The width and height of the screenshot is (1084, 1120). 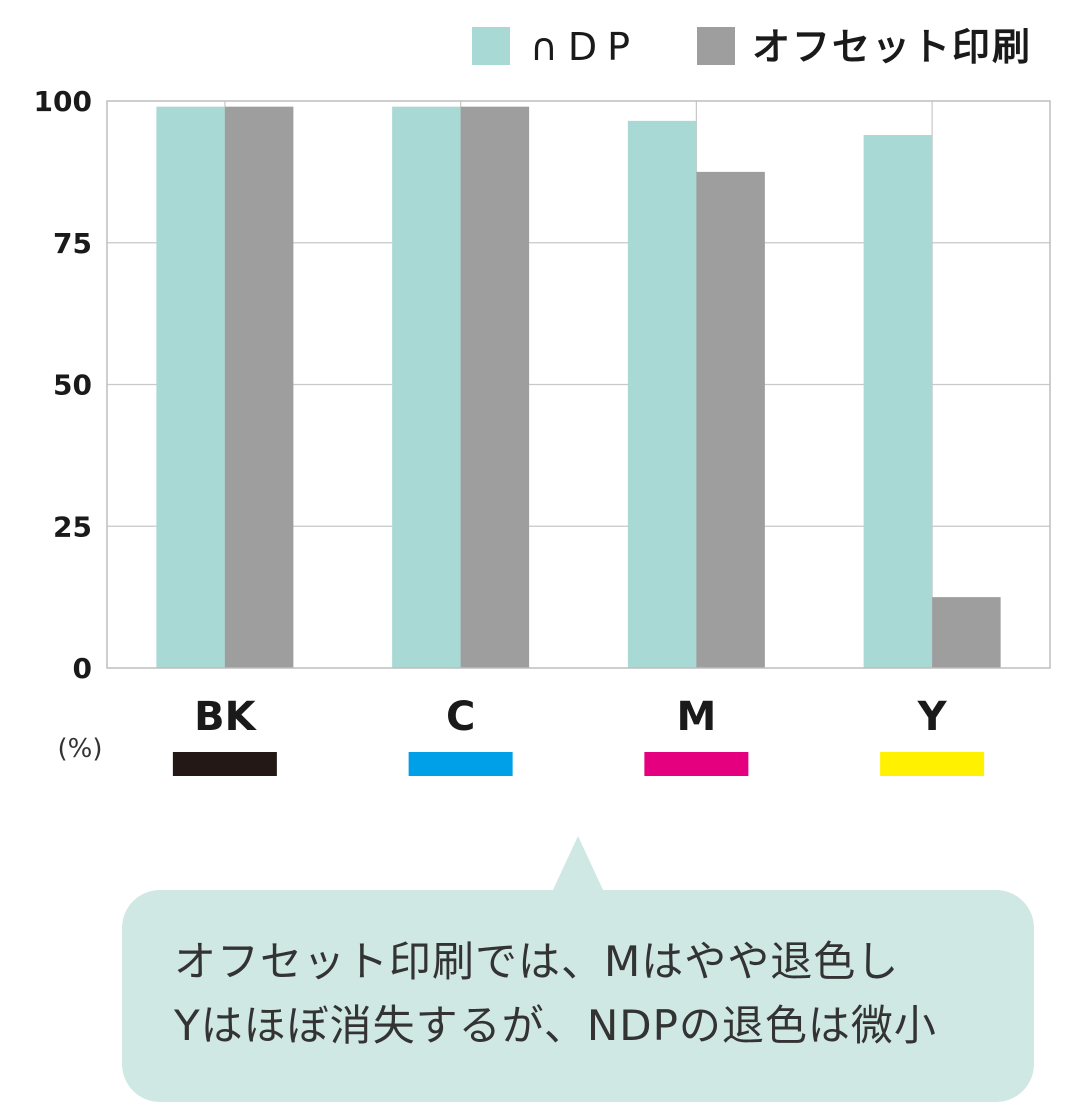 I want to click on legend-label-series-1: ∩DP, so click(x=585, y=47).